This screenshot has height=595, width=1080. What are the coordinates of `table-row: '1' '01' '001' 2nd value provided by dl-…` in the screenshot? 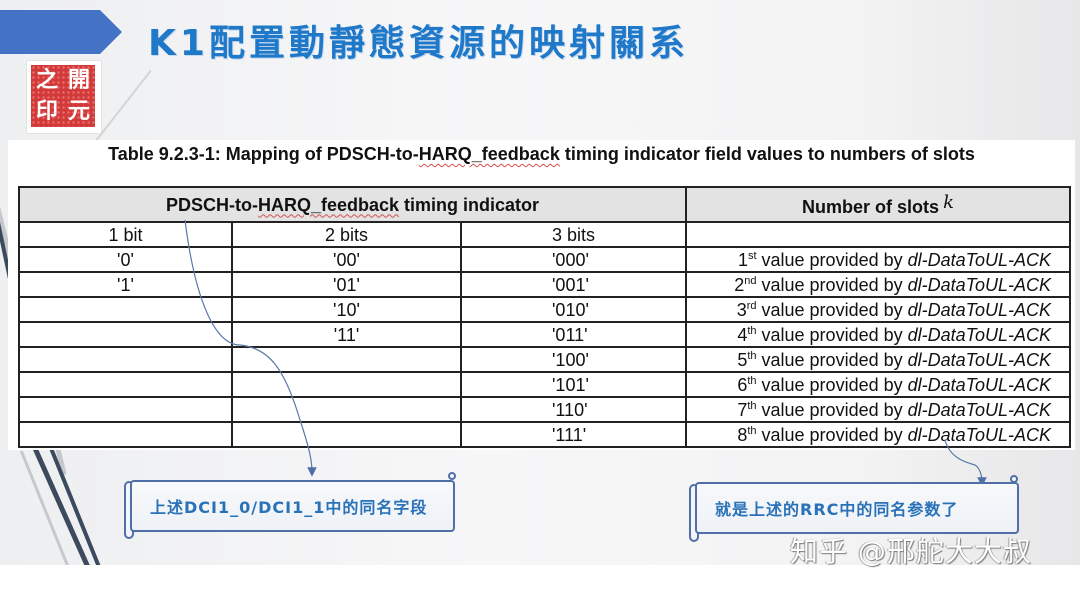 It's located at (545, 284).